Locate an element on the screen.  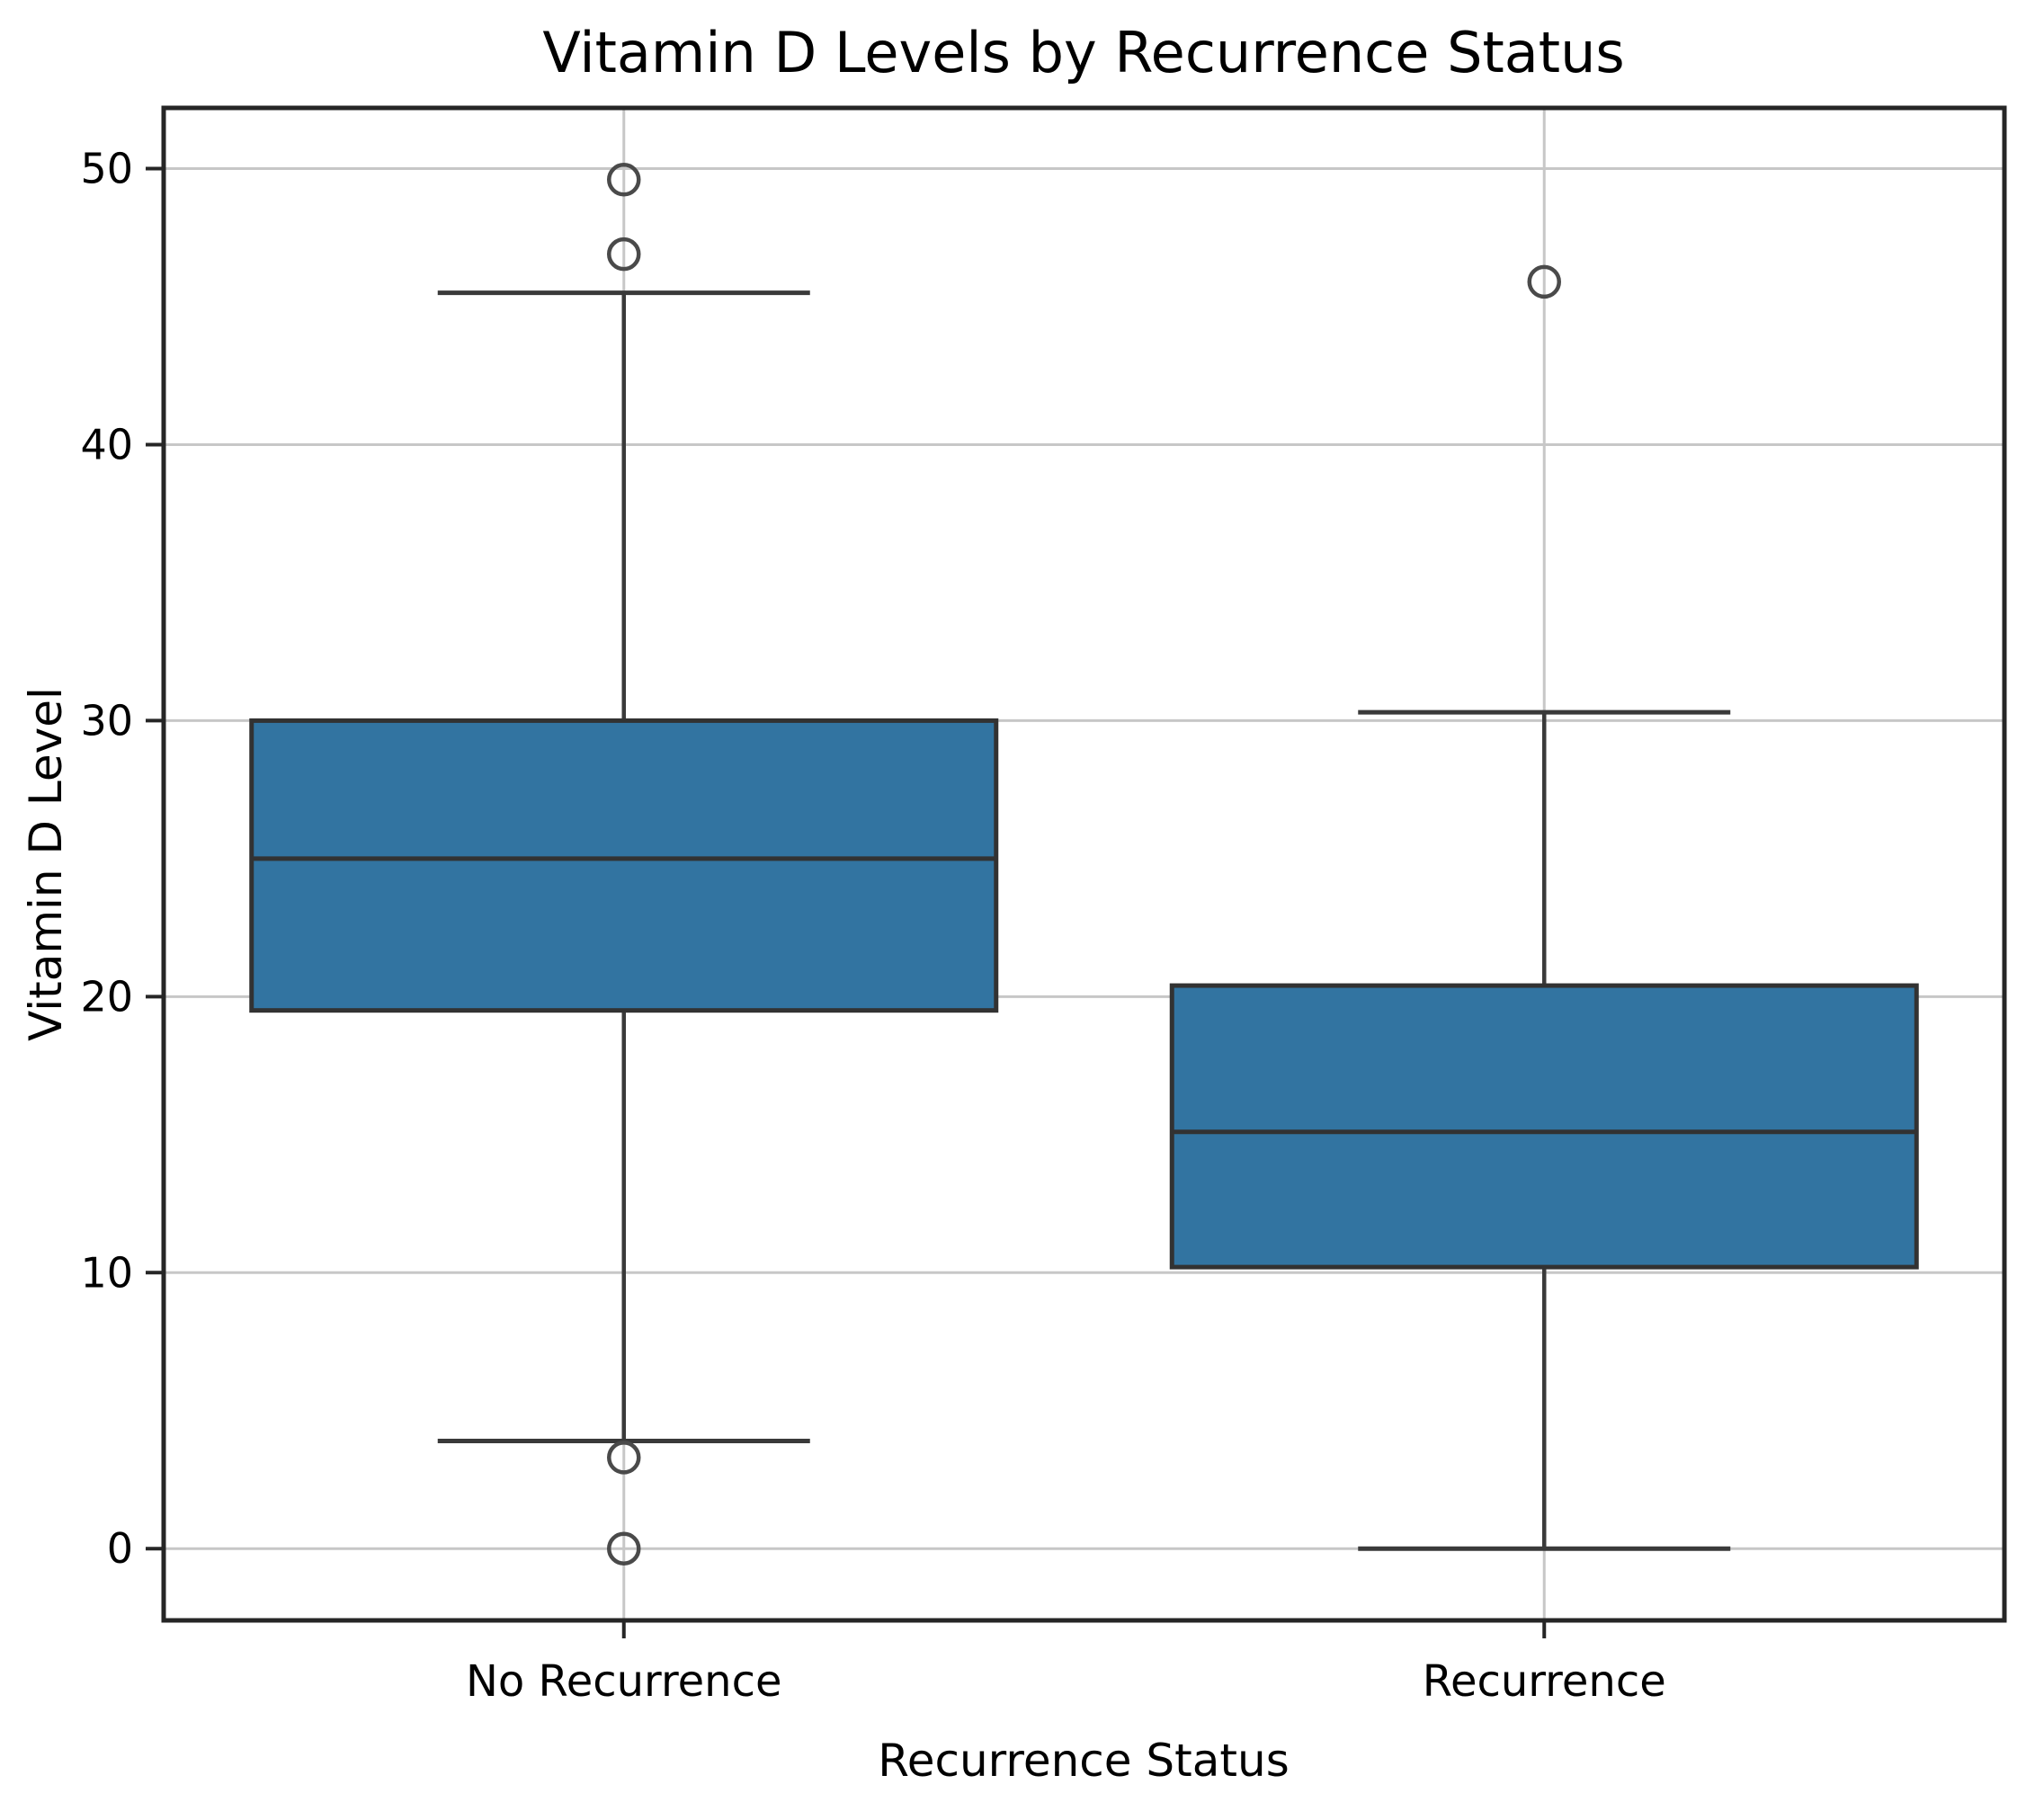
y-axis-label: Vitamin D Level is located at coordinates (46, 864).